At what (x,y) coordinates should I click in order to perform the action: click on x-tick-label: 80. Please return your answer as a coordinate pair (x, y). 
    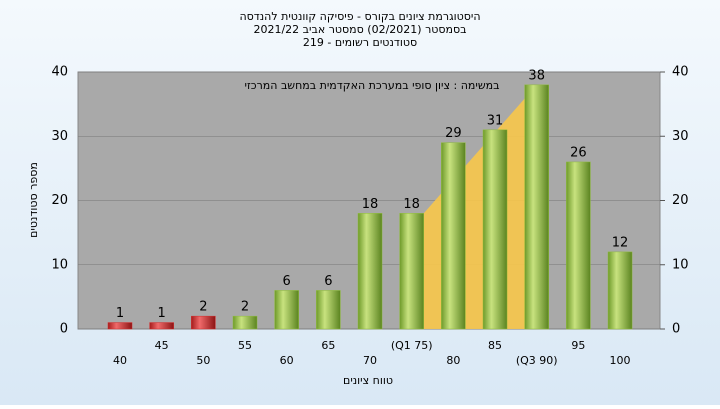
    Looking at the image, I should click on (453, 360).